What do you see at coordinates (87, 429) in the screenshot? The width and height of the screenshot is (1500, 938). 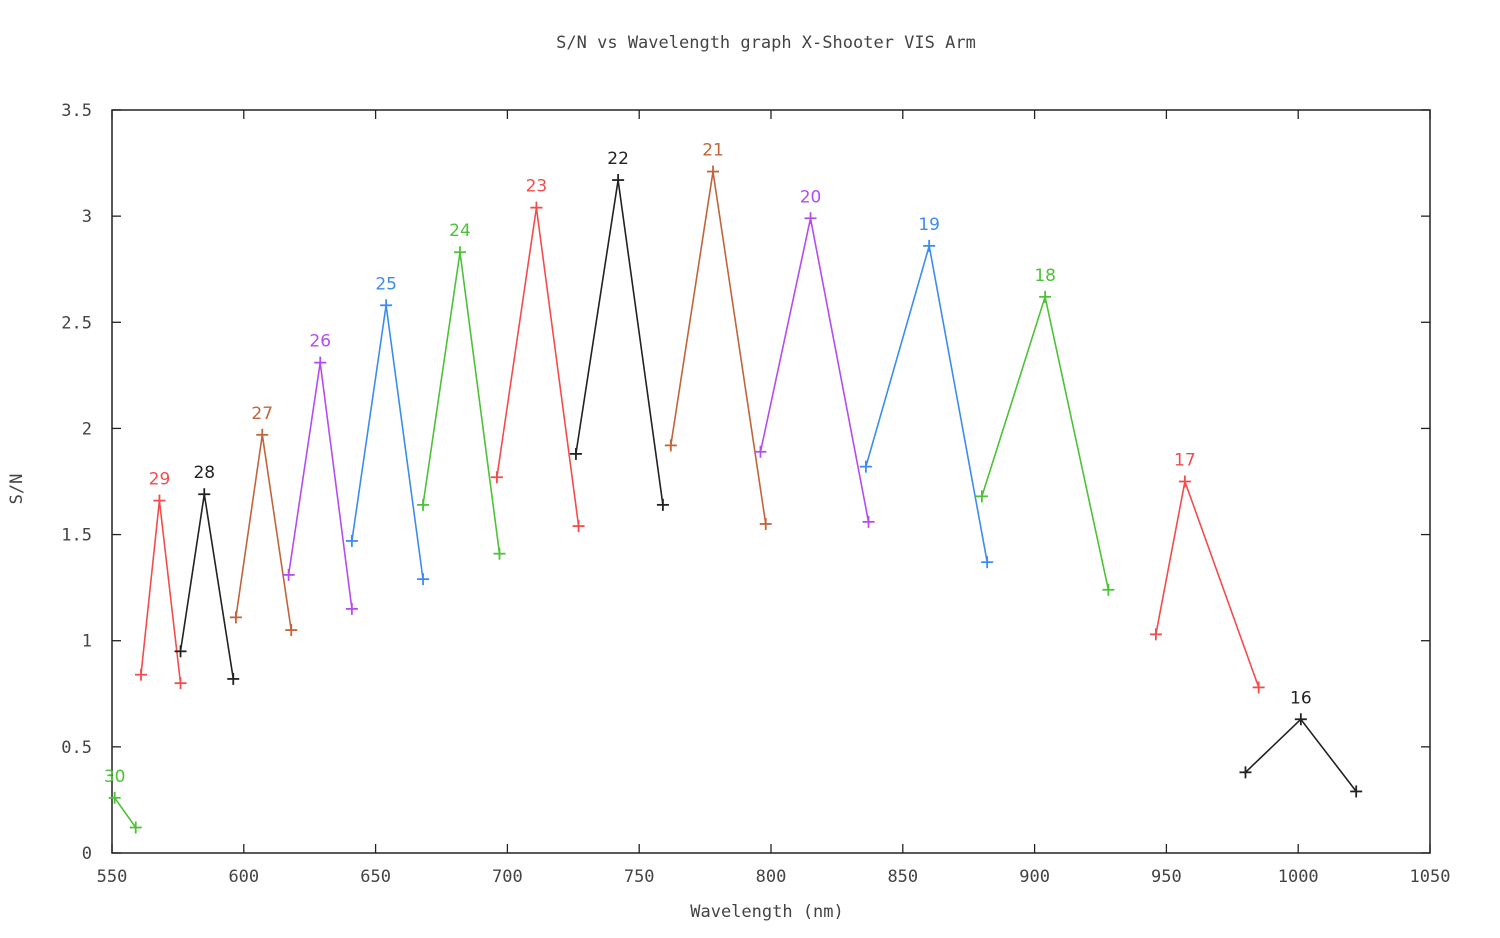 I see `y-tick-label: 2` at bounding box center [87, 429].